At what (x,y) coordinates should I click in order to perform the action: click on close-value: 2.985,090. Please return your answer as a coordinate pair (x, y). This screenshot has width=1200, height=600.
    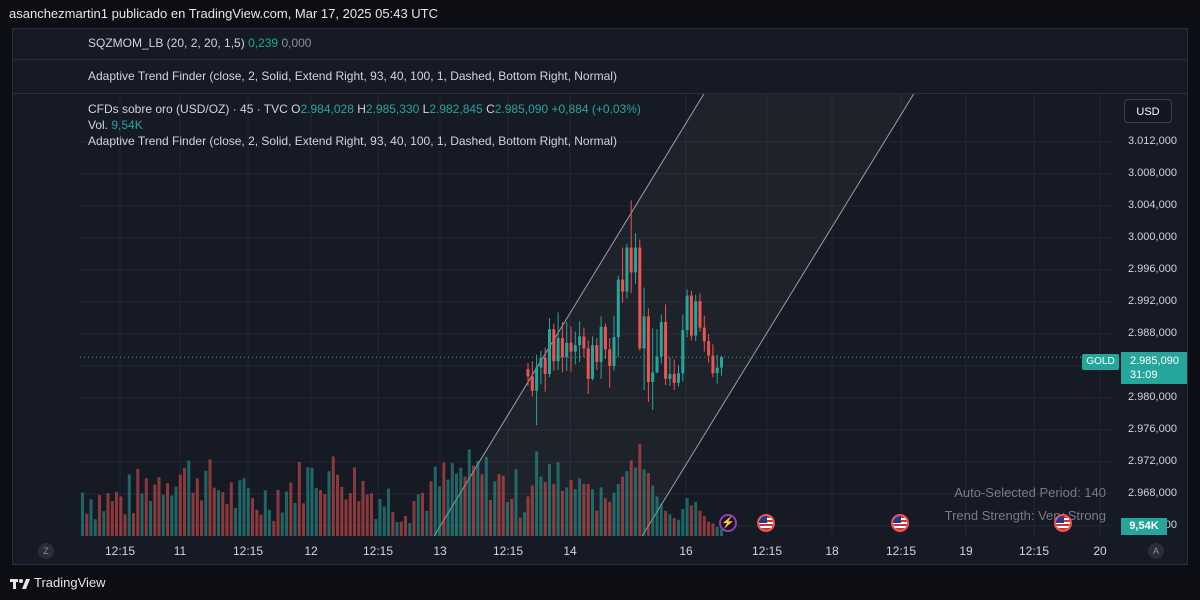
    Looking at the image, I should click on (521, 109).